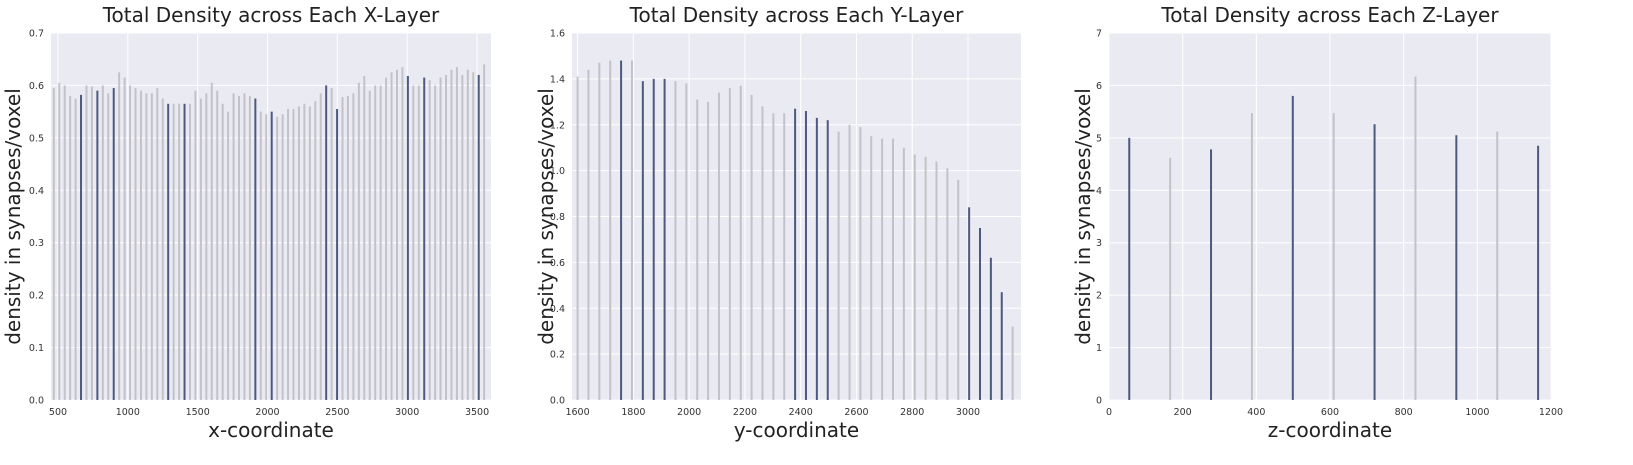 The image size is (1633, 465). I want to click on y-tick-label: 0.5, so click(36, 138).